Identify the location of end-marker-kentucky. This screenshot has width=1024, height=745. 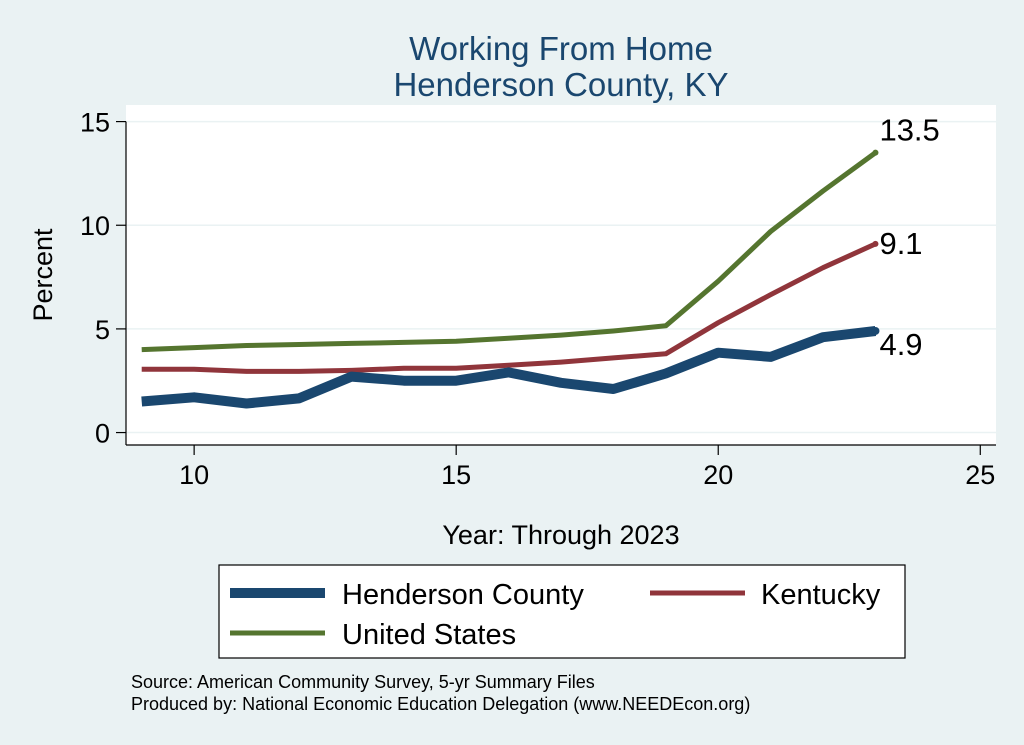
(875, 243).